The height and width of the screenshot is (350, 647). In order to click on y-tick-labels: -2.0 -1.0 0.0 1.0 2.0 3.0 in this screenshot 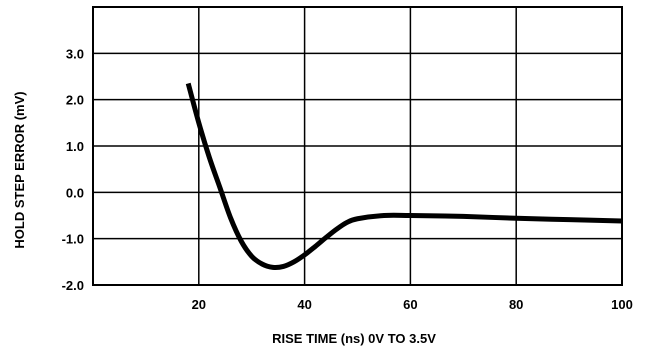, I will do `click(73, 169)`.